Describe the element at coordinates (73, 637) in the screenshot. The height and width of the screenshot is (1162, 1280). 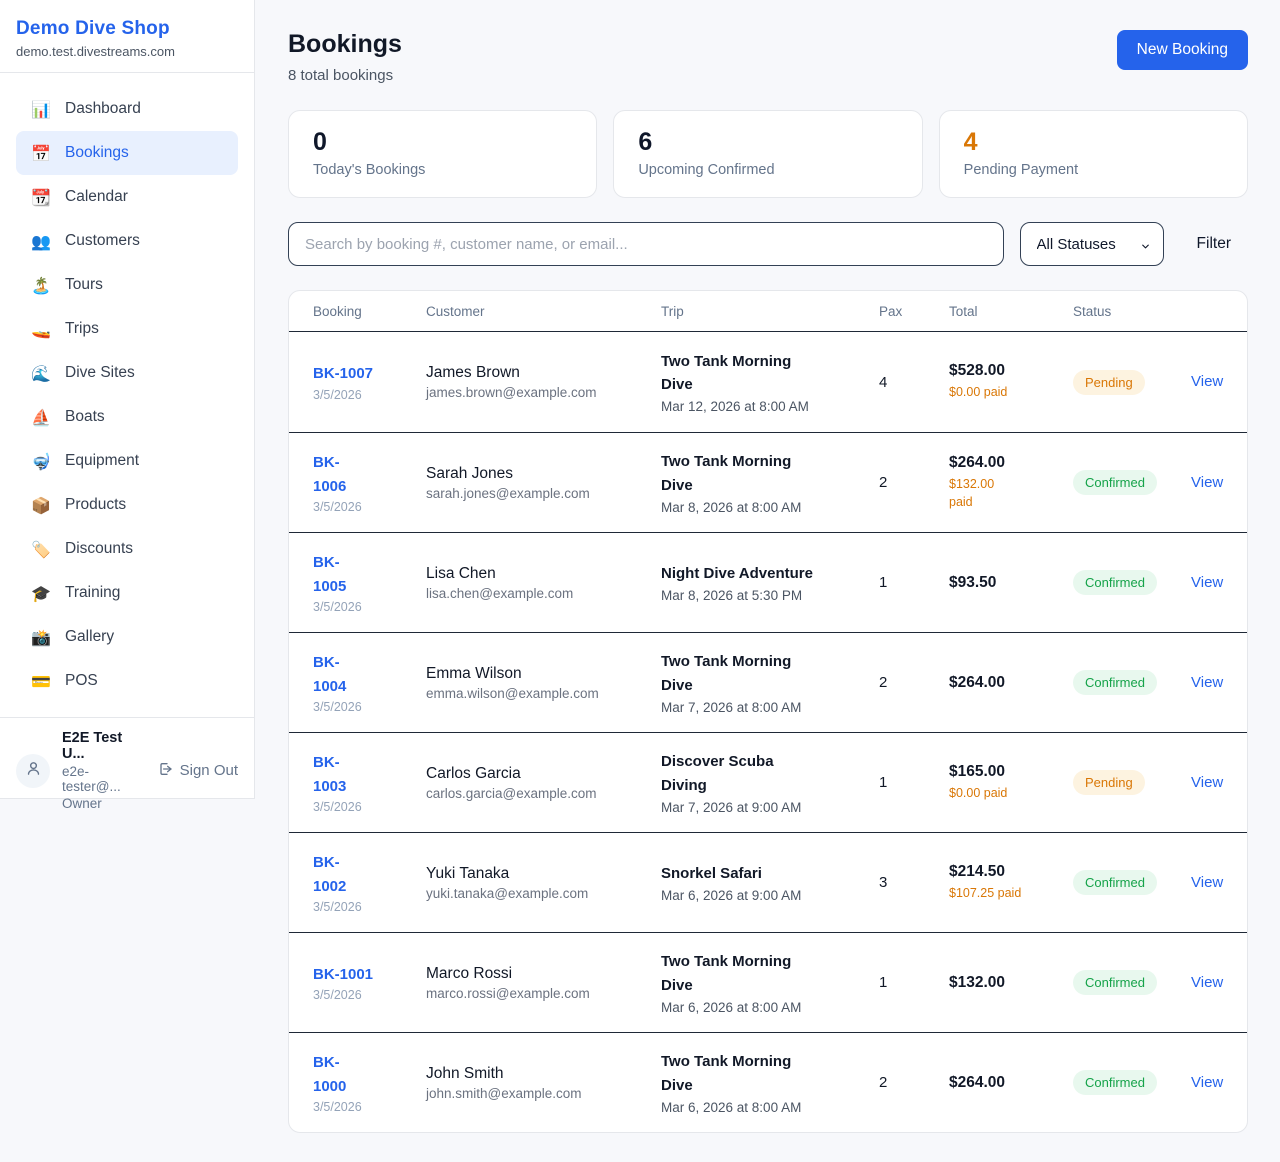
I see `sidebar-item-gallery: 📸 Gallery` at that location.